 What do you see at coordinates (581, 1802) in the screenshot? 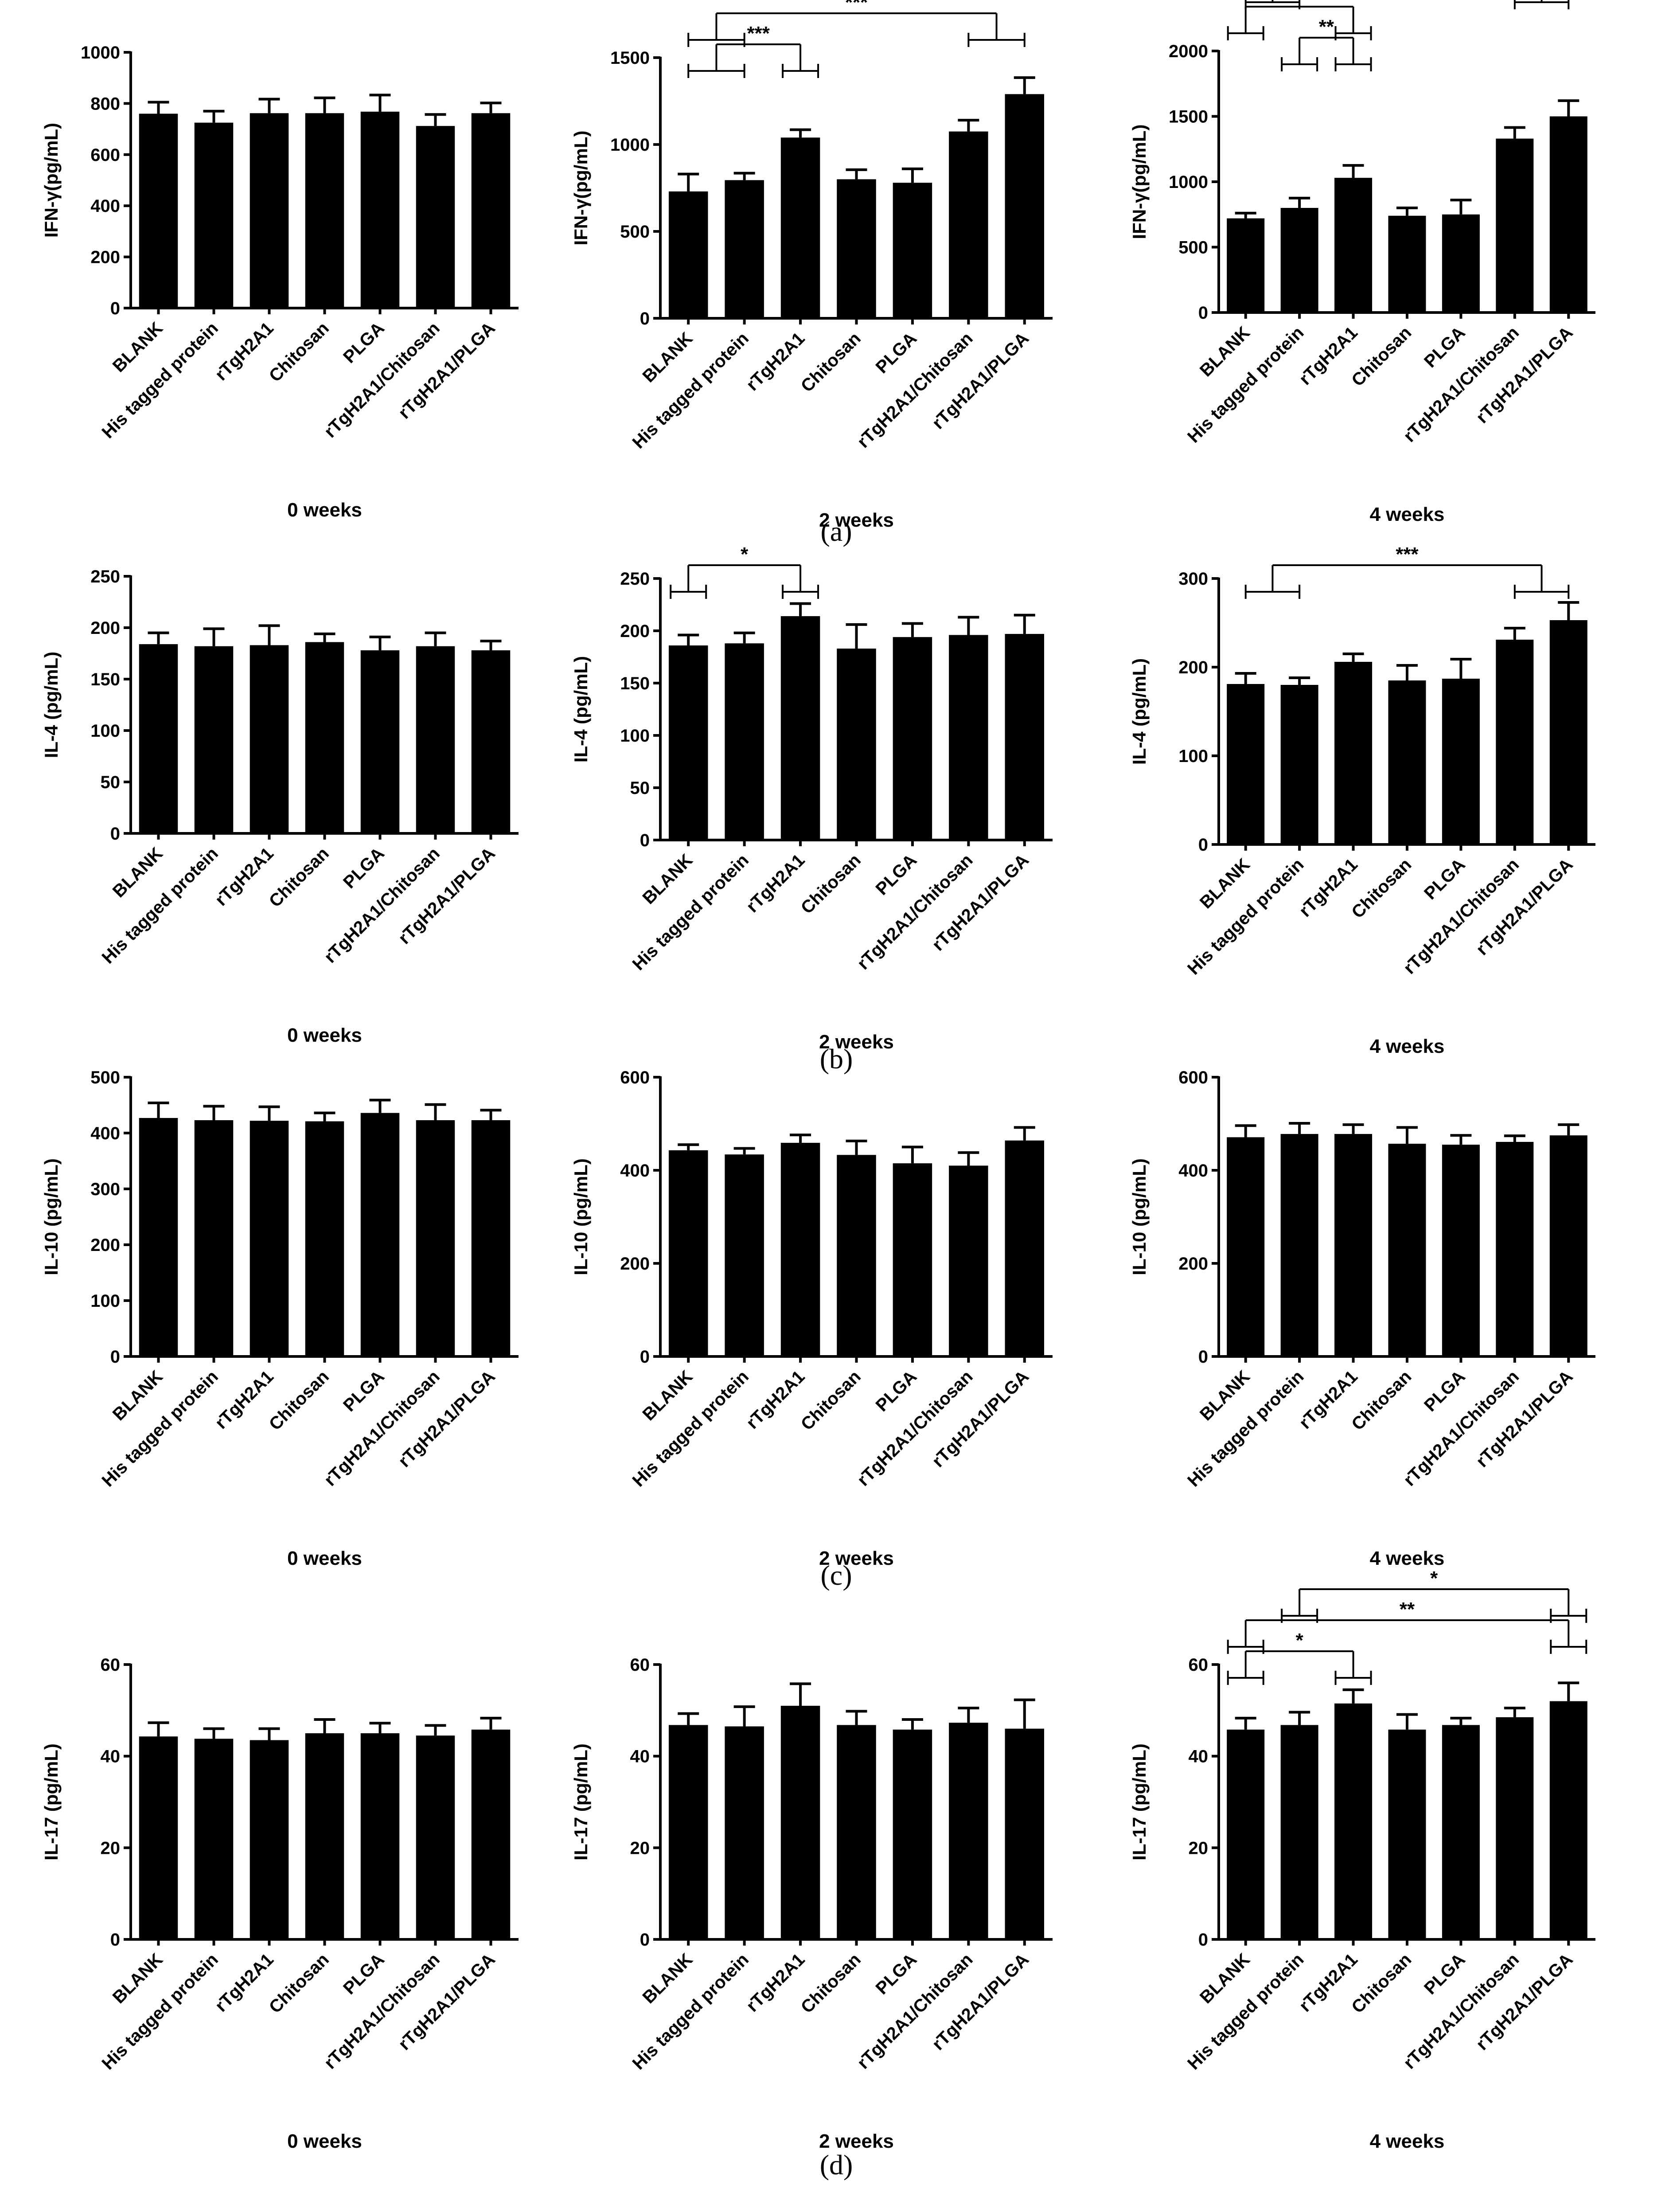
I see `y-axis-label: IL-17 (pg/mL)` at bounding box center [581, 1802].